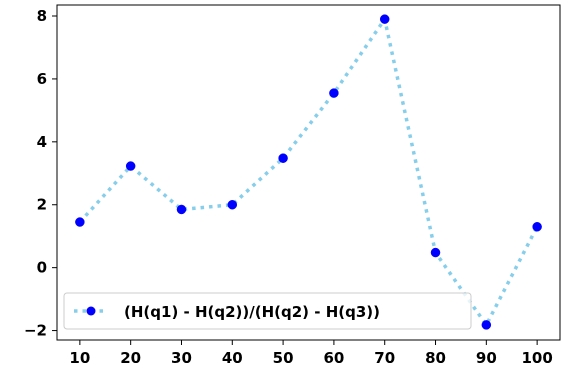 This screenshot has width=571, height=370. I want to click on legend-box, so click(267, 311).